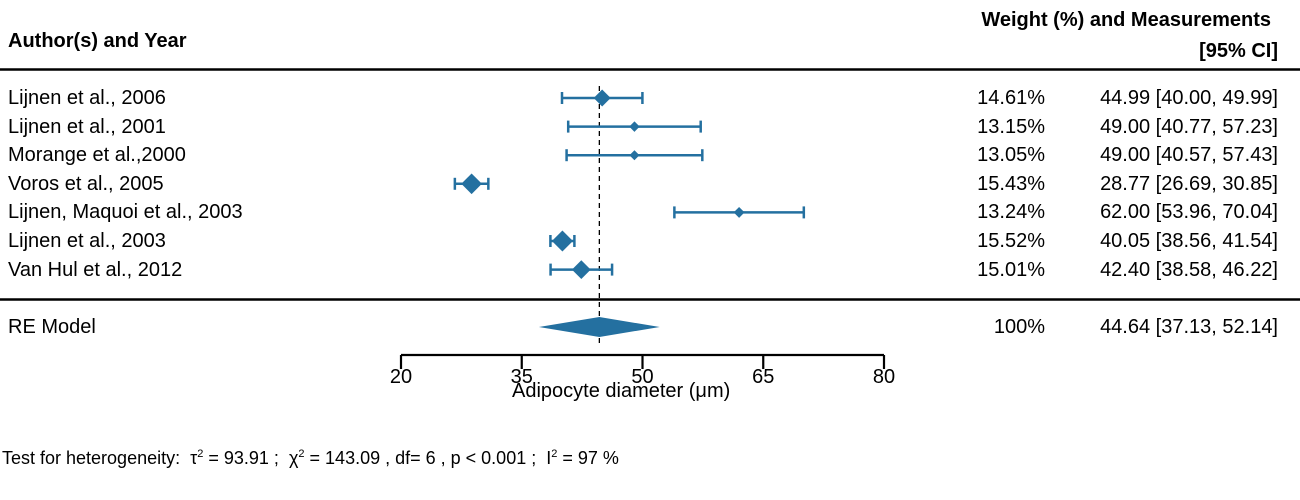 This screenshot has height=500, width=1300. What do you see at coordinates (97, 155) in the screenshot?
I see `study-label: Morange et al.,2000` at bounding box center [97, 155].